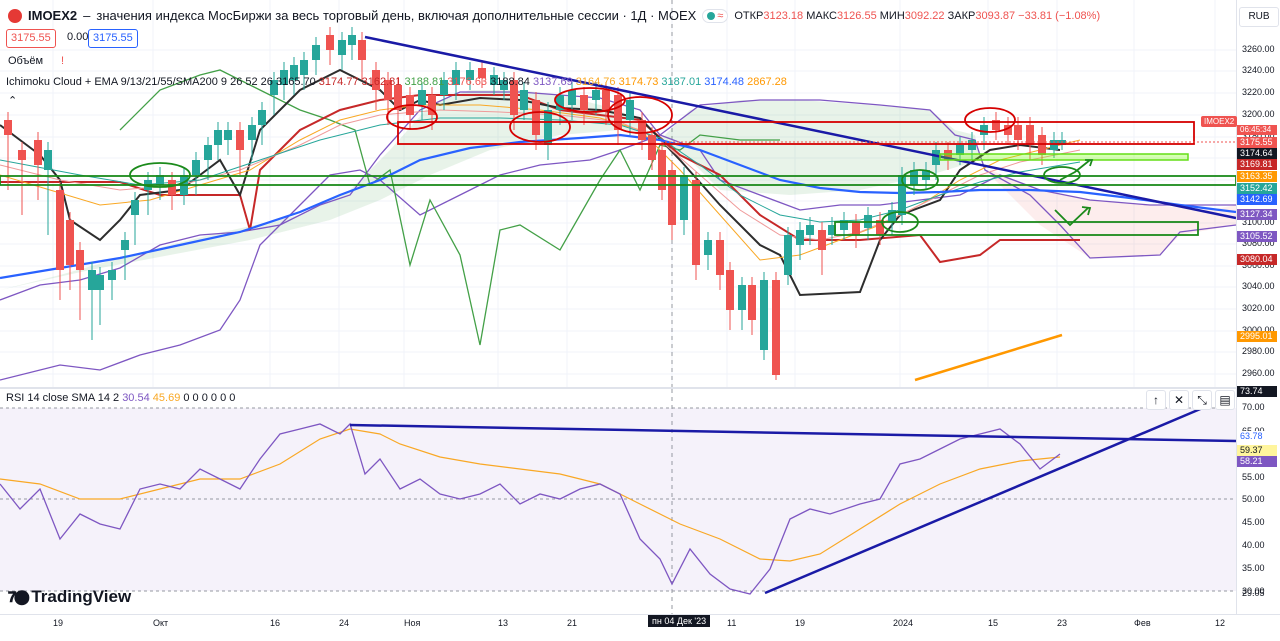 The image size is (1280, 641). I want to click on resistance-zone-box, so click(796, 133).